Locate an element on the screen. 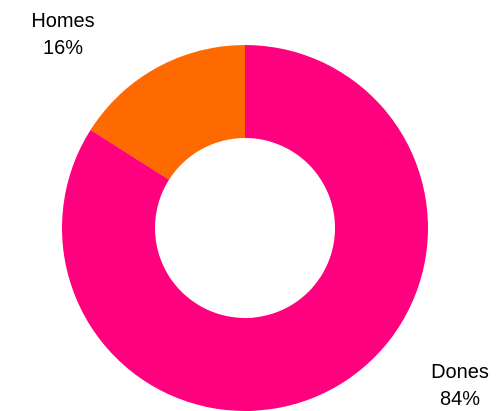  slice-homes is located at coordinates (167, 112).